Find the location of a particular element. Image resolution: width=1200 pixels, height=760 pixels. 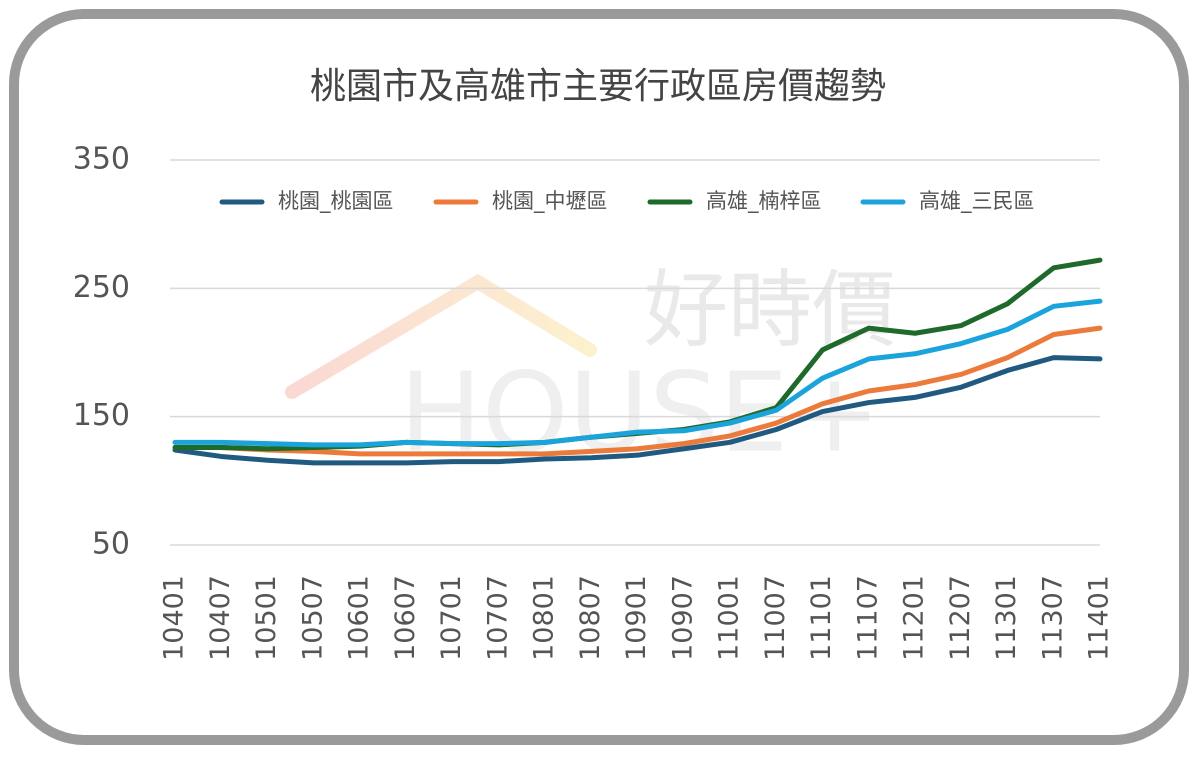

x-tick-label: 11001 is located at coordinates (729, 618).